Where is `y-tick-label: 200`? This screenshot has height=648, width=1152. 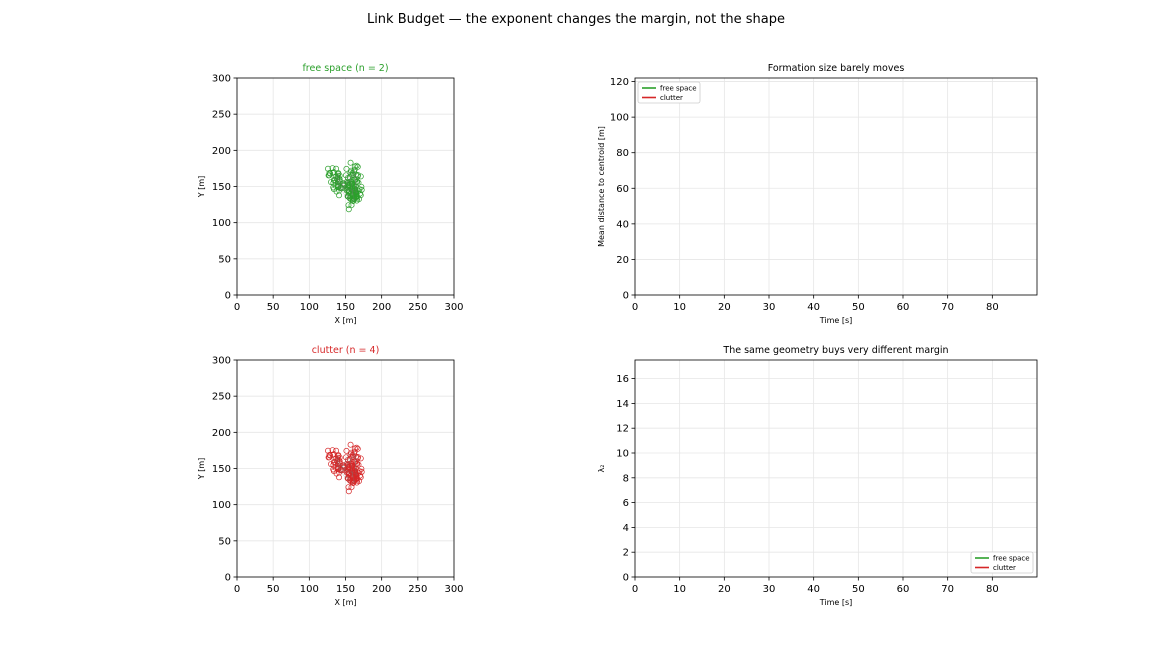
y-tick-label: 200 is located at coordinates (221, 433).